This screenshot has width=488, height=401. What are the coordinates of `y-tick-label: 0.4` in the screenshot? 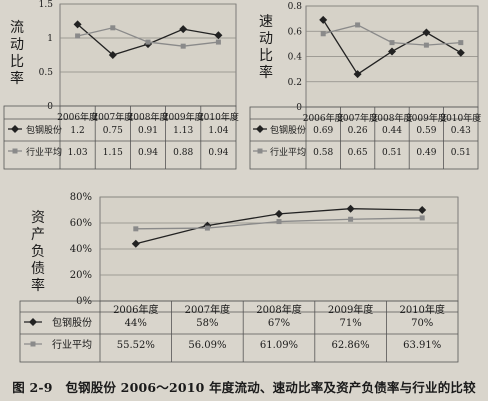 It's located at (295, 58).